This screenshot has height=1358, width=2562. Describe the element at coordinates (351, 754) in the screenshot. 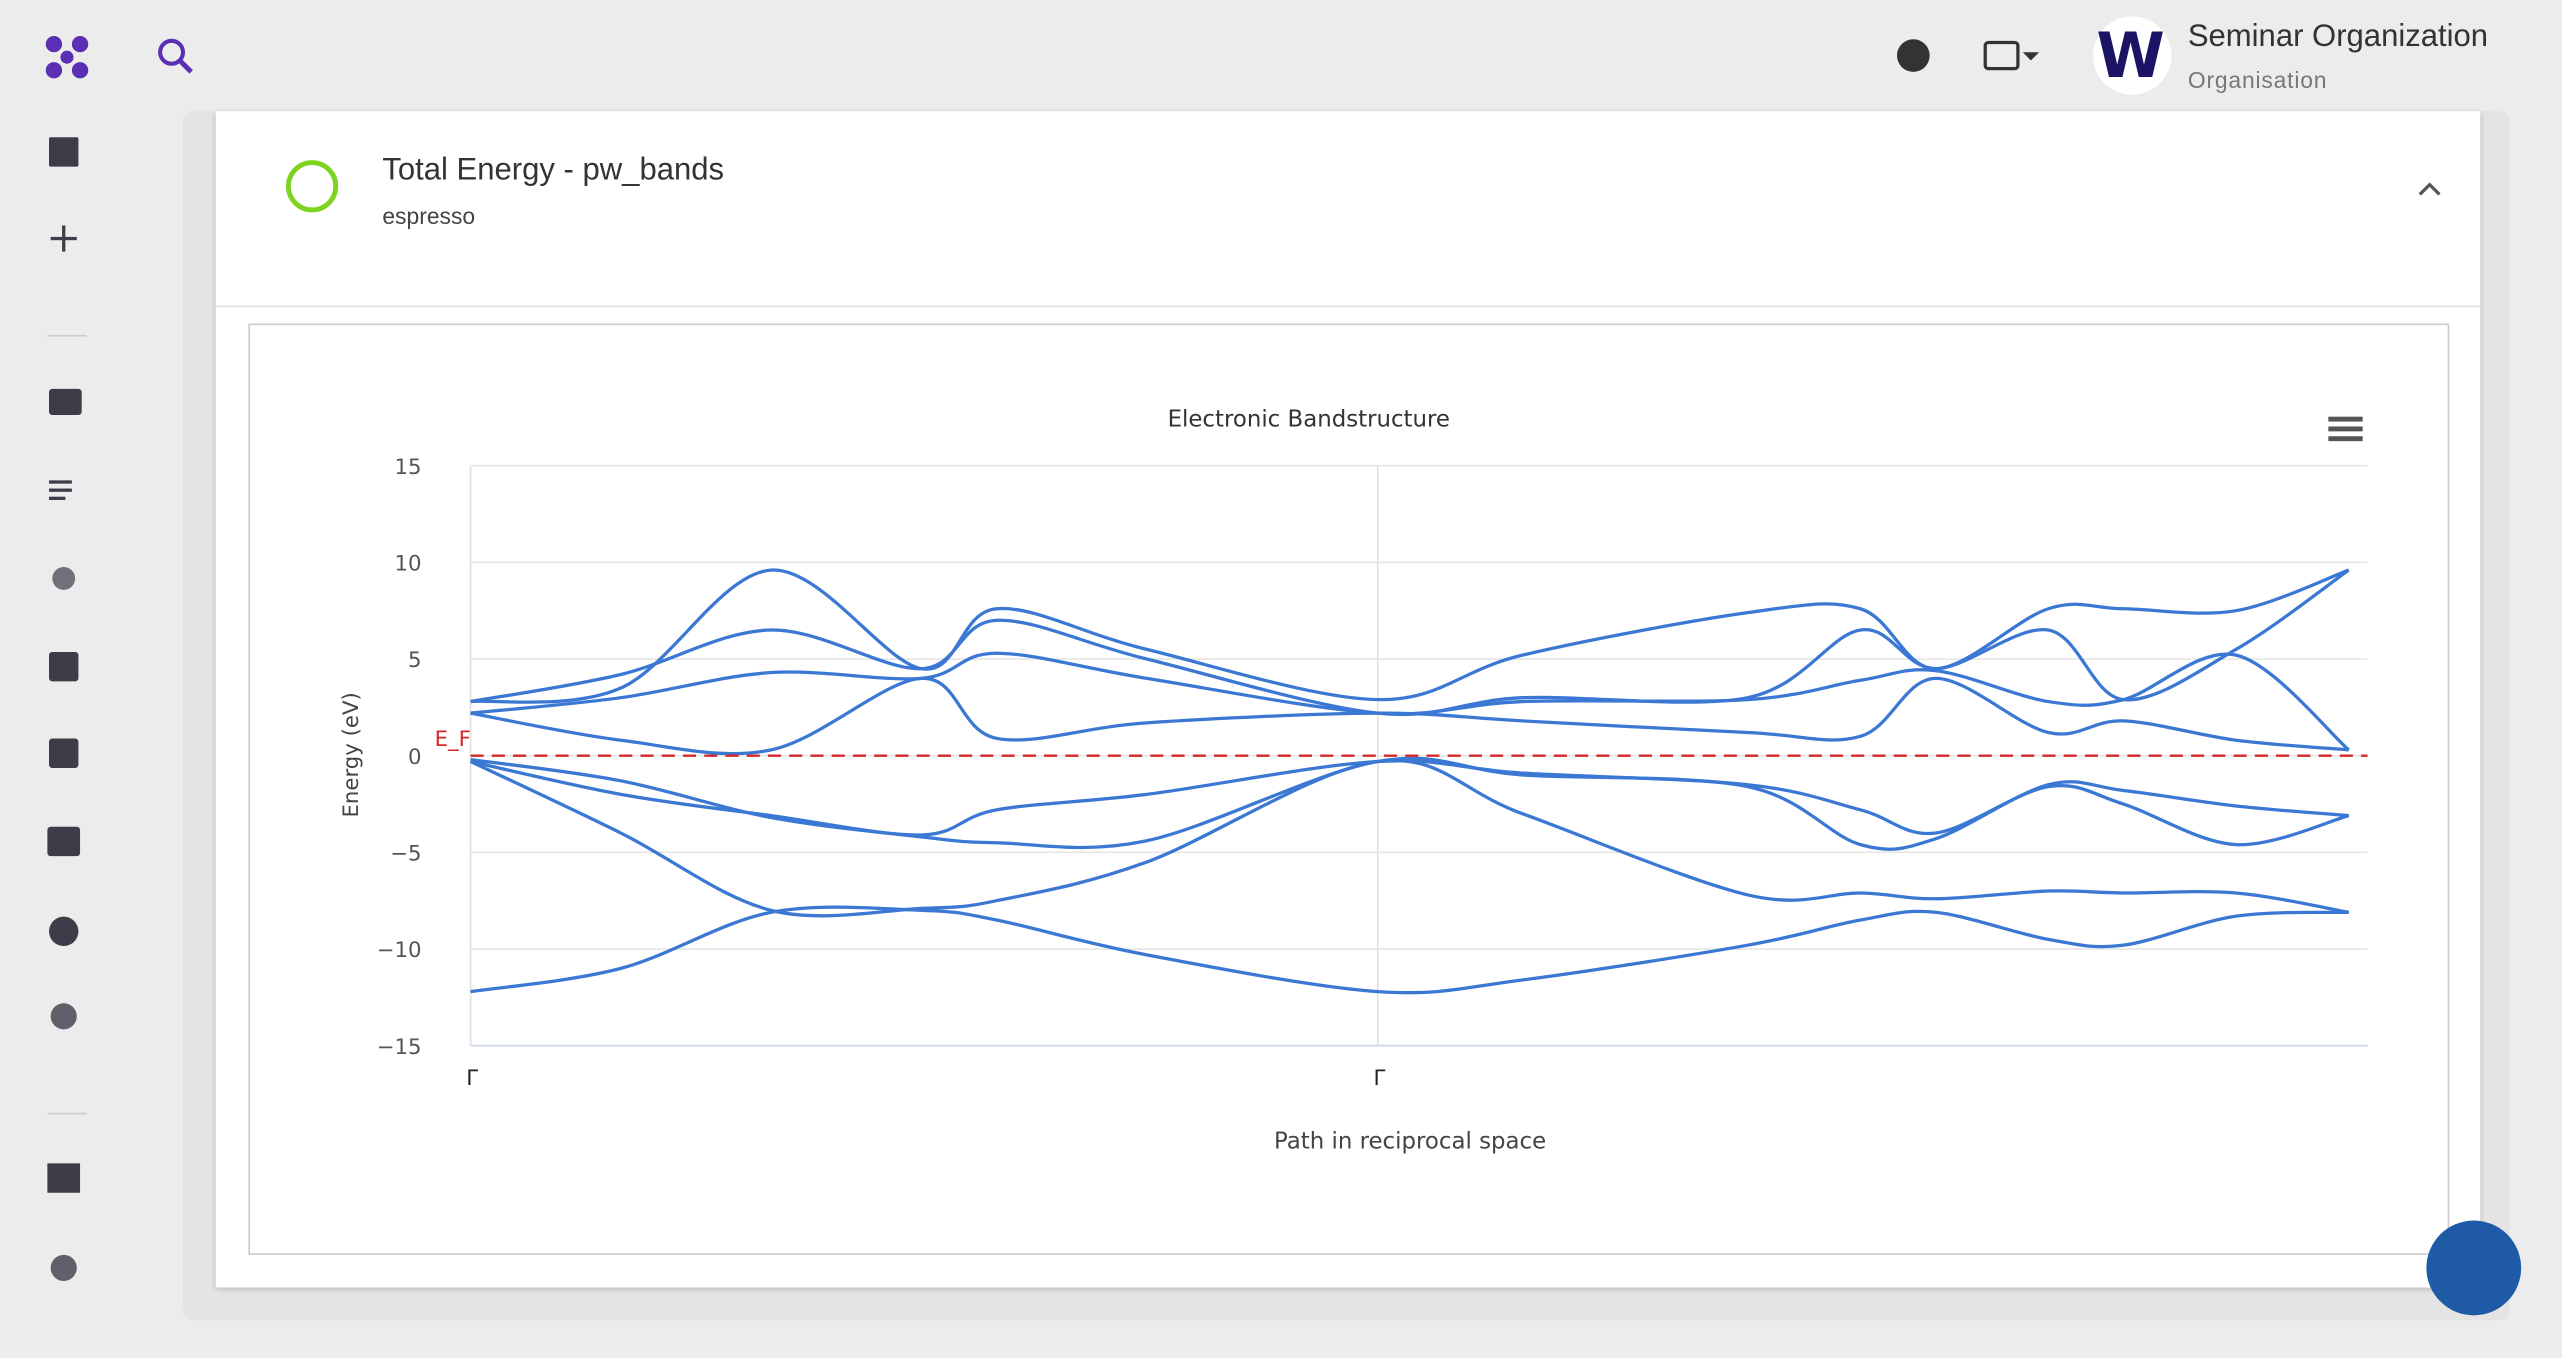

I see `y-axis-label: Energy (eV)` at that location.